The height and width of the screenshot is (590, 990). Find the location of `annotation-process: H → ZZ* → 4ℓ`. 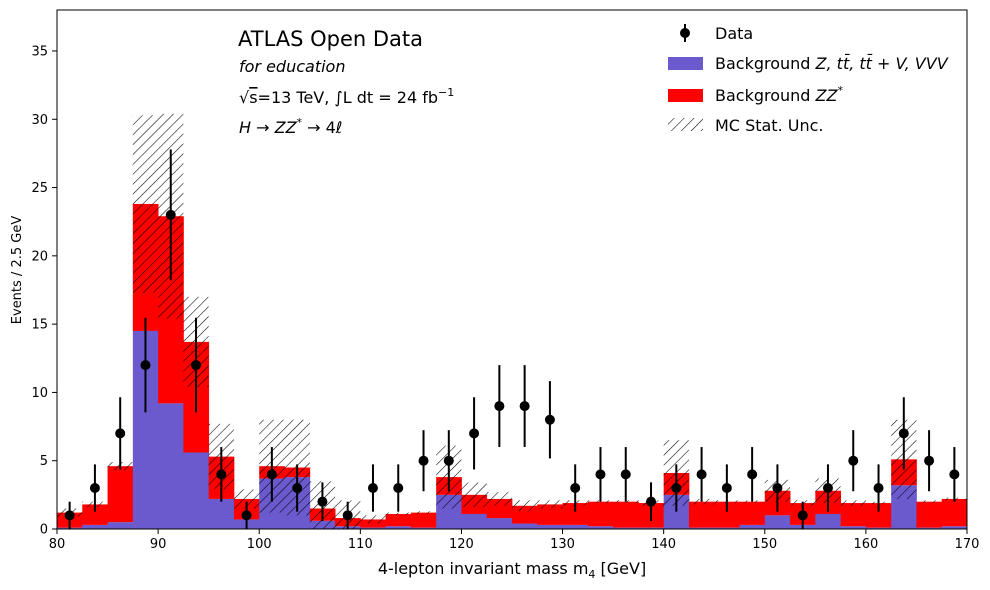

annotation-process: H → ZZ* → 4ℓ is located at coordinates (290, 126).